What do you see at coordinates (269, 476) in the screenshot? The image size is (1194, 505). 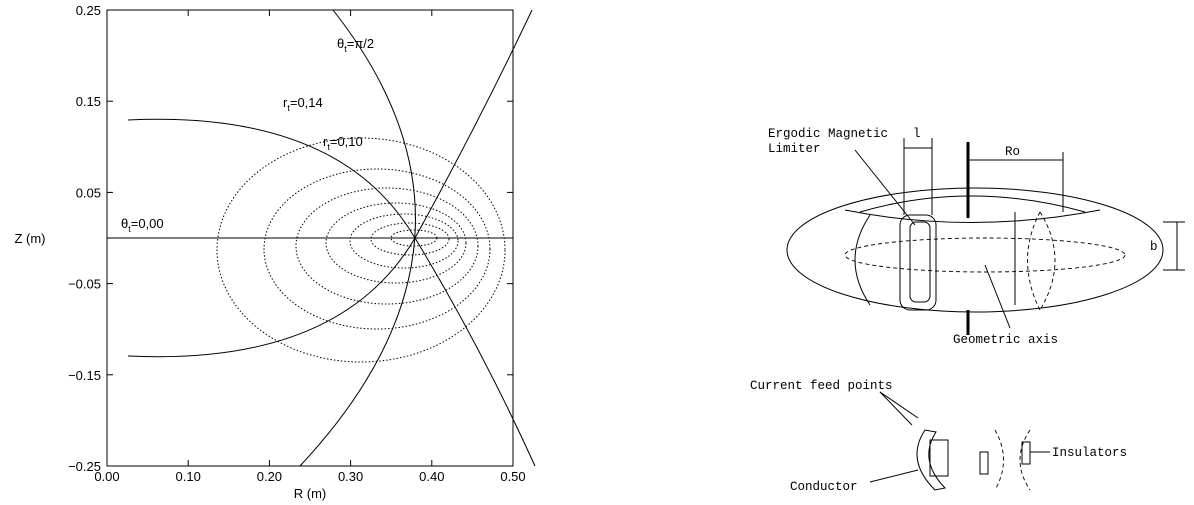 I see `x-tick-label: 0.20` at bounding box center [269, 476].